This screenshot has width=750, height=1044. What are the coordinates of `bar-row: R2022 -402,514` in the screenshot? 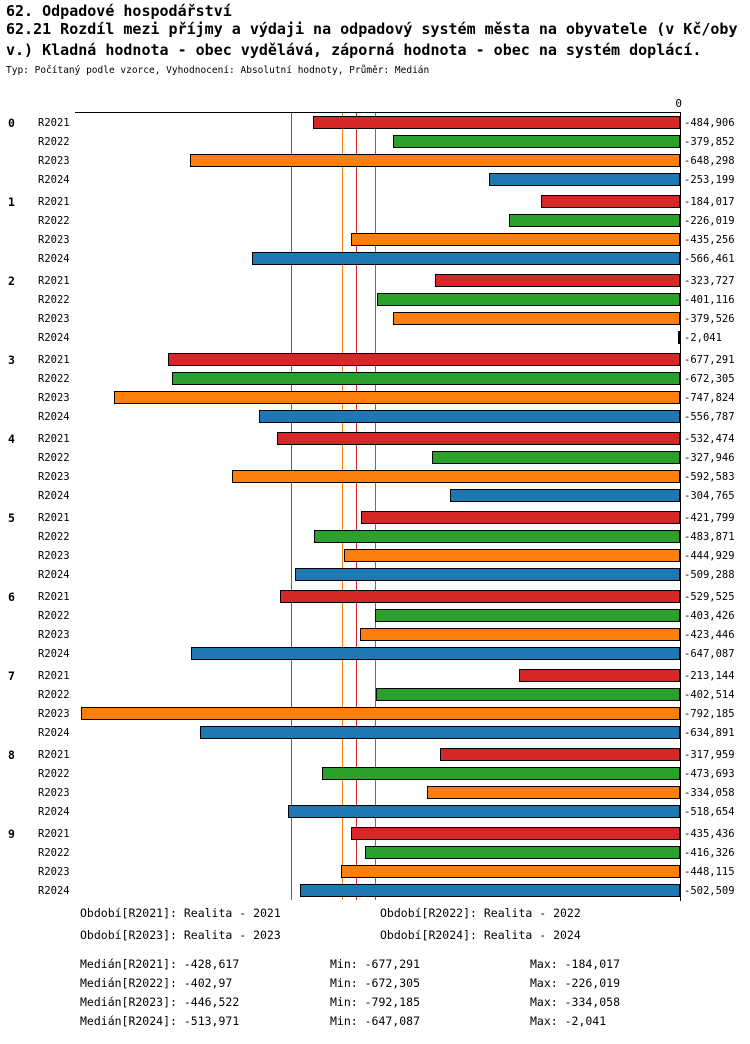 It's located at (375, 694).